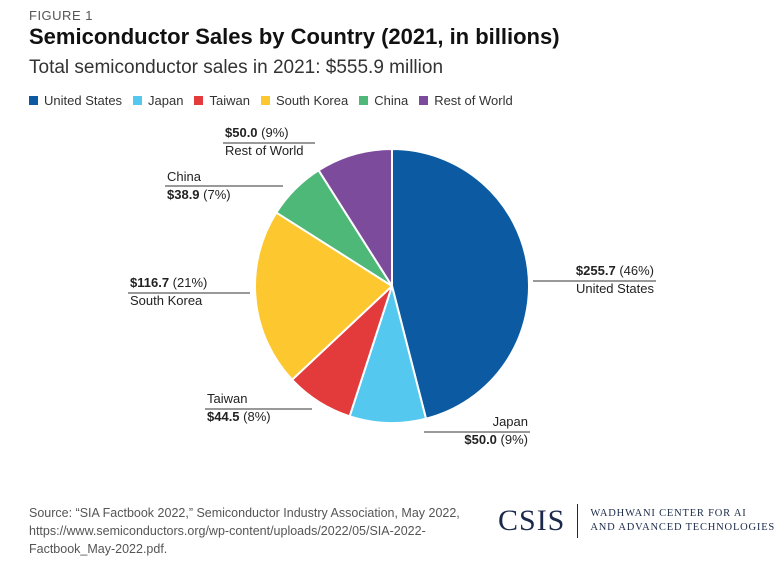 The height and width of the screenshot is (577, 782). I want to click on data-label-percent: (21%), so click(190, 282).